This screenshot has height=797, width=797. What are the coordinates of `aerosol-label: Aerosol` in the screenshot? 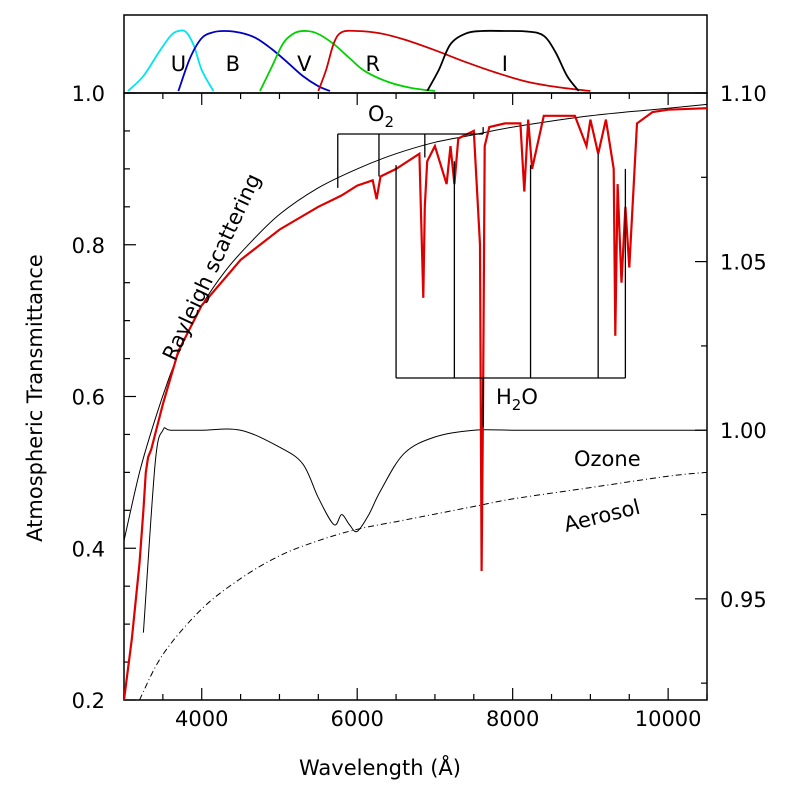 It's located at (601, 516).